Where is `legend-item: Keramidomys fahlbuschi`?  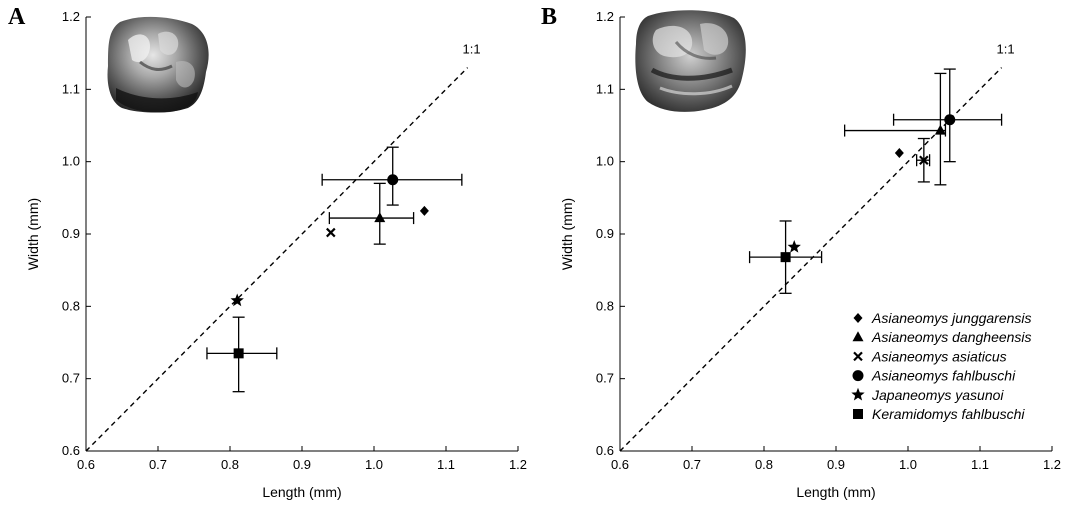 legend-item: Keramidomys fahlbuschi is located at coordinates (939, 414).